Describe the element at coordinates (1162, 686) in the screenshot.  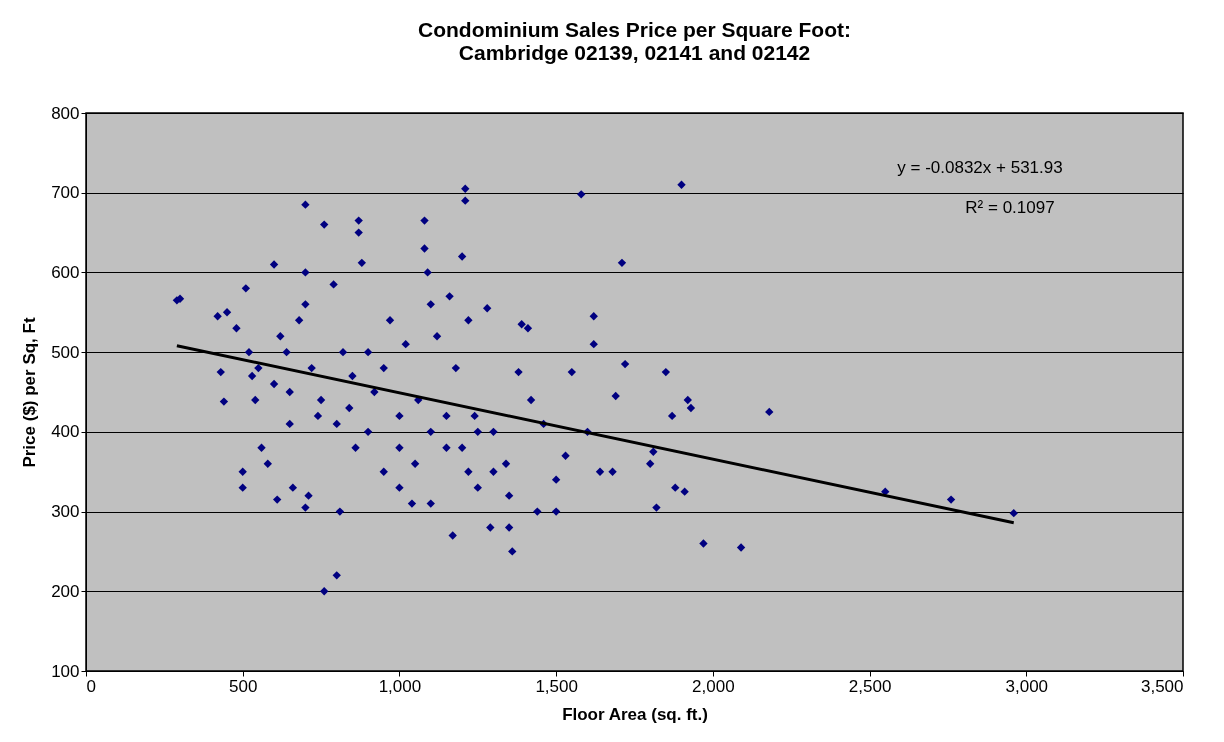
I see `x-tick-label: 3,500` at that location.